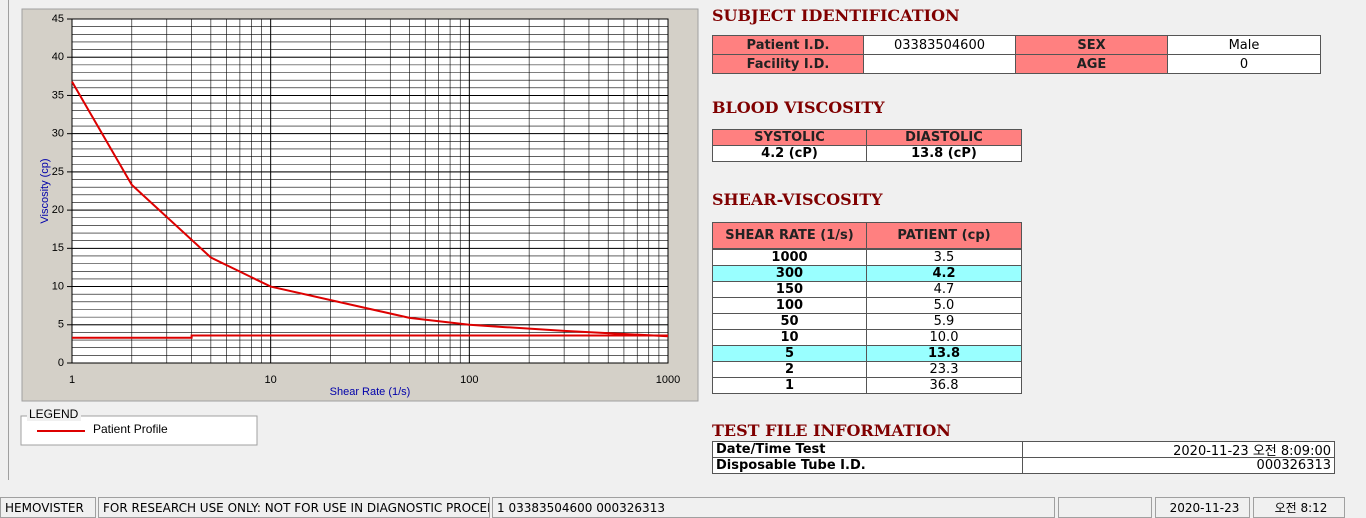 This screenshot has width=1366, height=518. Describe the element at coordinates (469, 380) in the screenshot. I see `x-tick-label: 100` at that location.